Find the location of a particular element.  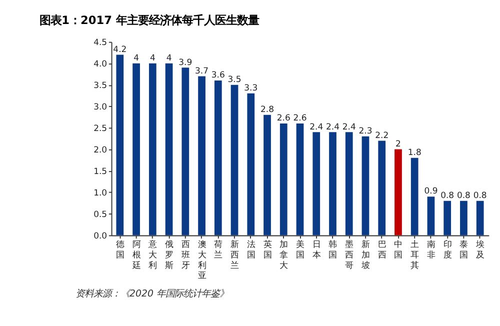

data-label: 3.7 is located at coordinates (202, 71).